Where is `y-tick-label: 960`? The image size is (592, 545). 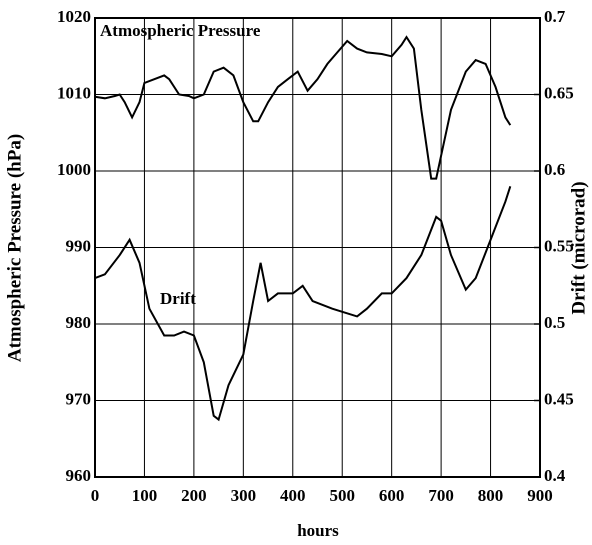
y-tick-label: 960 is located at coordinates (79, 475).